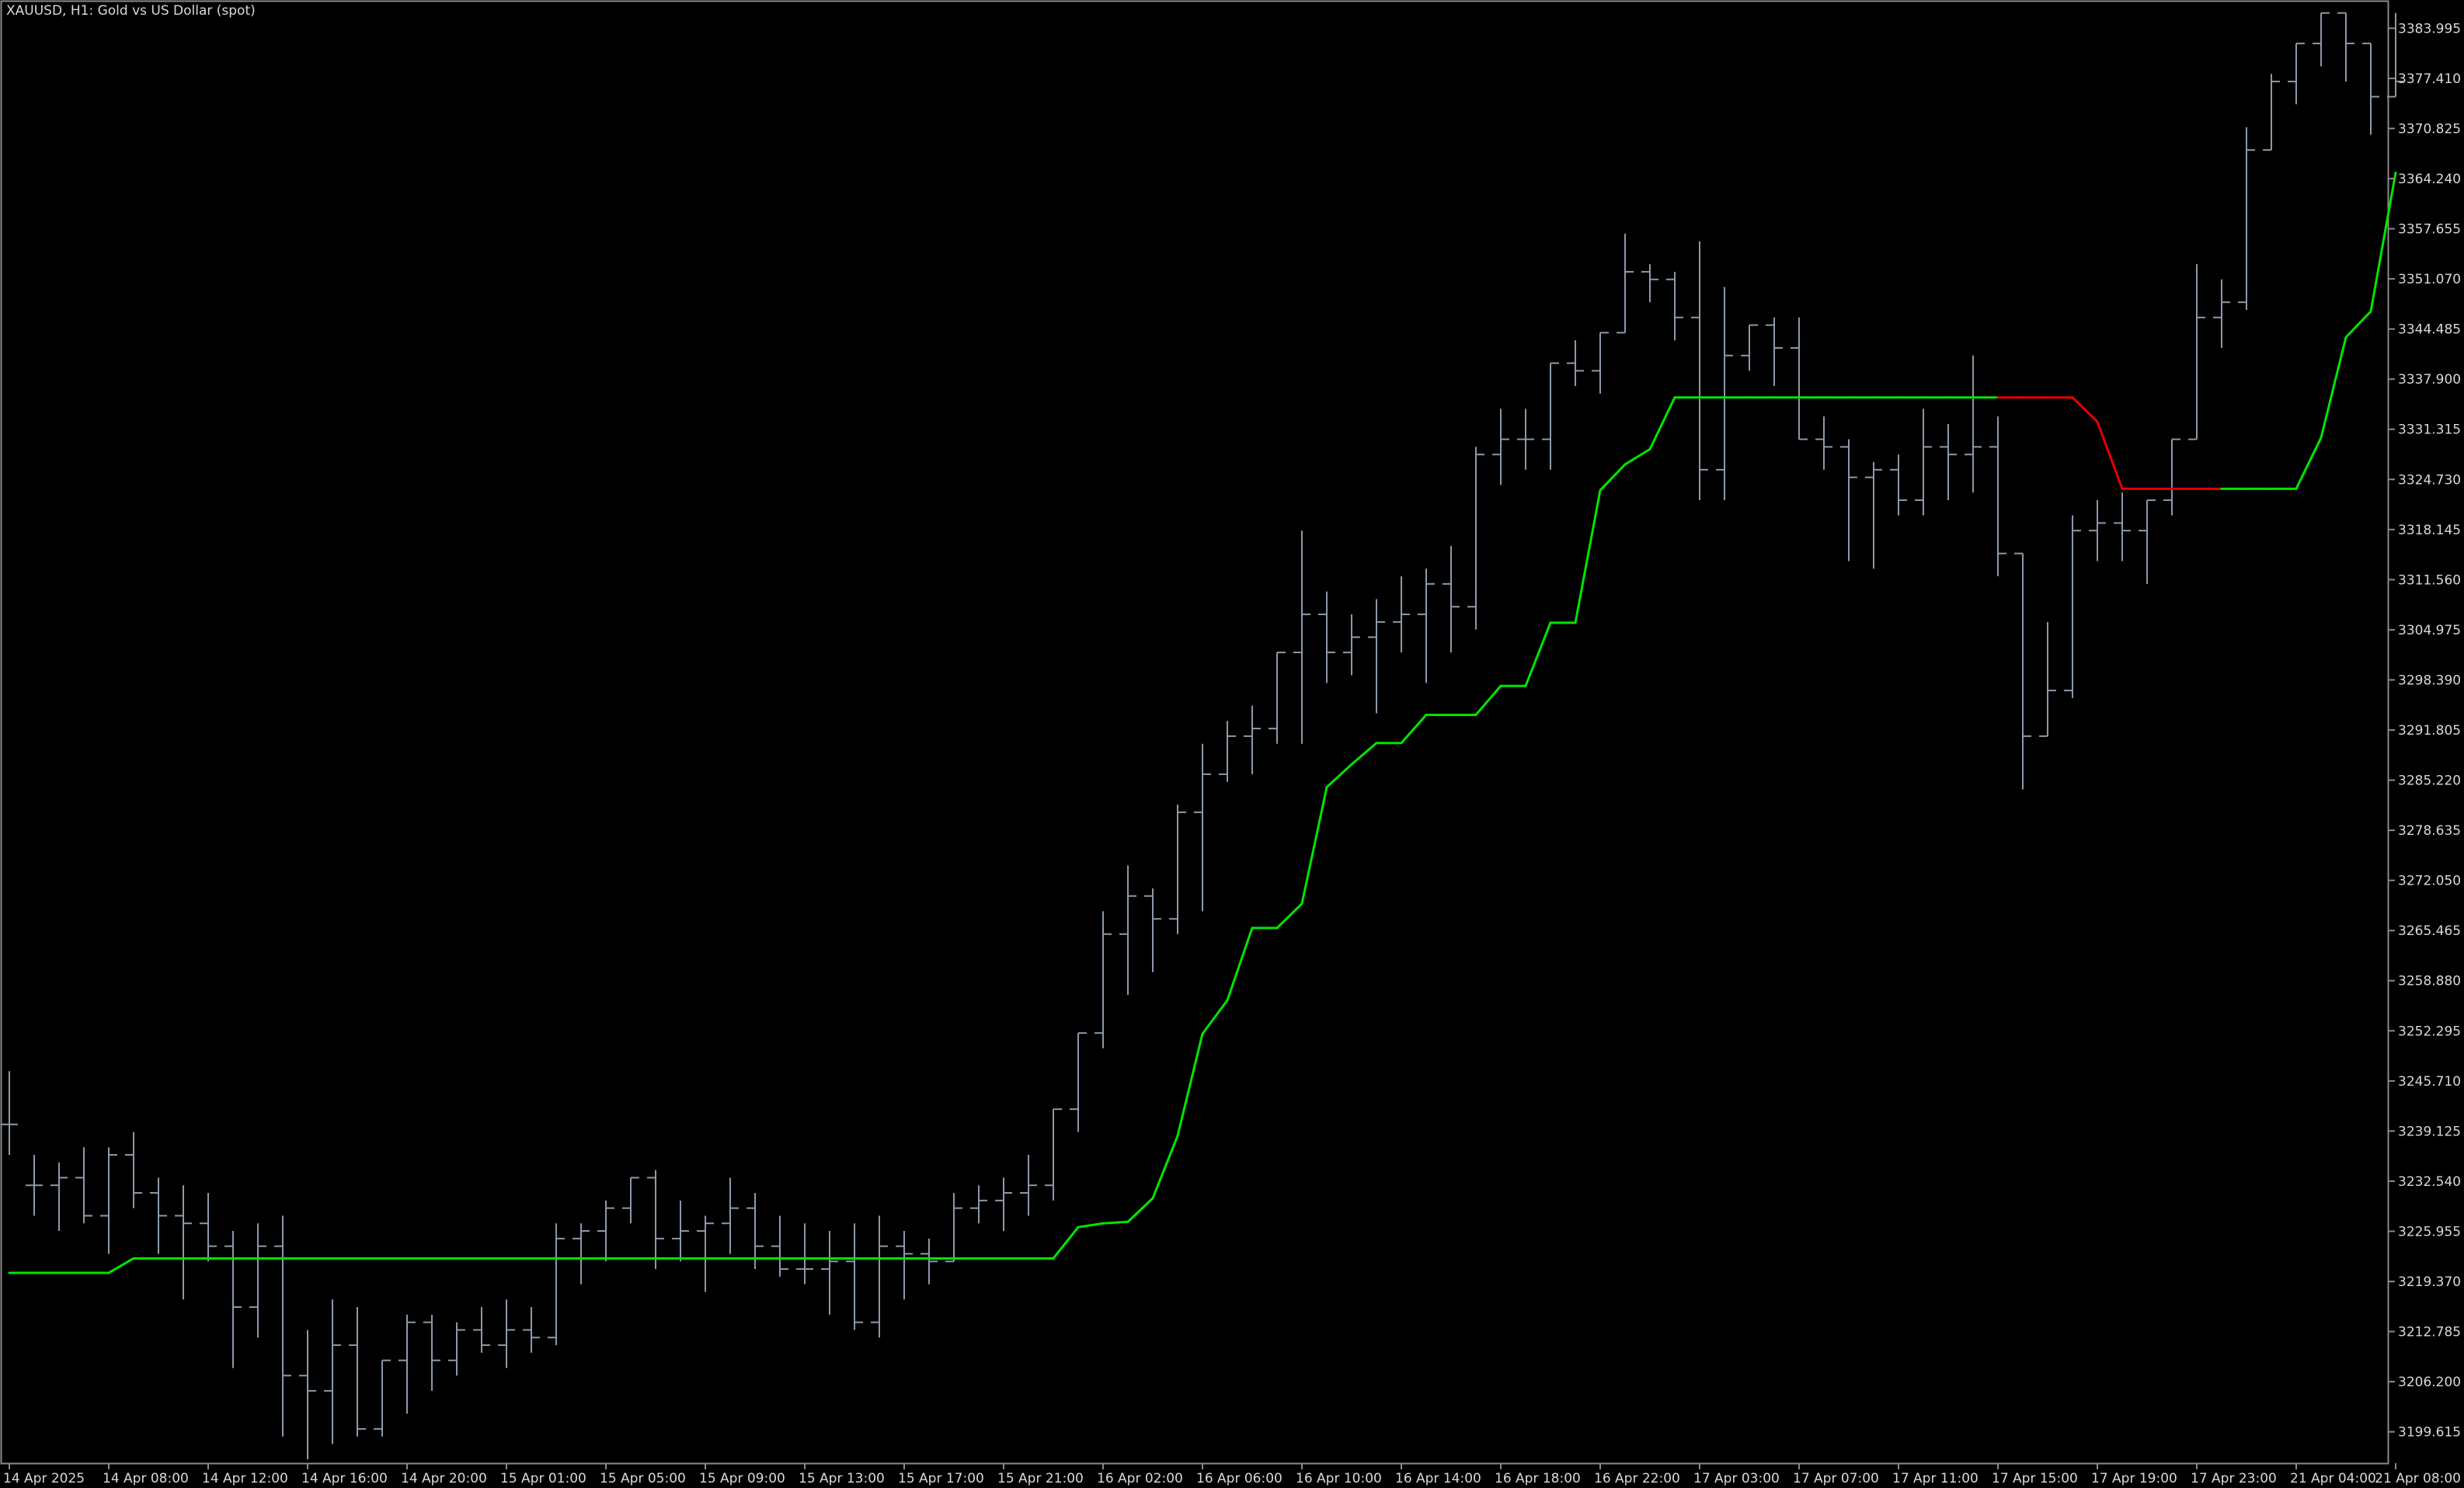 This screenshot has height=1488, width=2464. Describe the element at coordinates (245, 1478) in the screenshot. I see `time-tick-label: 14 Apr 12:00` at that location.